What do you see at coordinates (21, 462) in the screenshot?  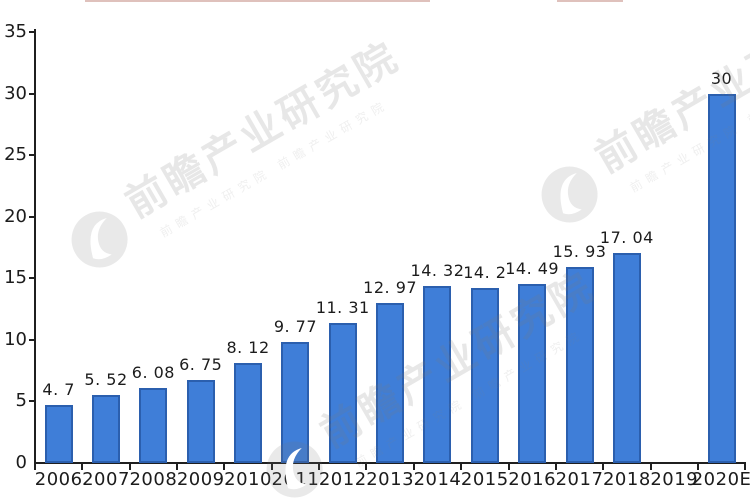 I see `y-axis-label: 0` at bounding box center [21, 462].